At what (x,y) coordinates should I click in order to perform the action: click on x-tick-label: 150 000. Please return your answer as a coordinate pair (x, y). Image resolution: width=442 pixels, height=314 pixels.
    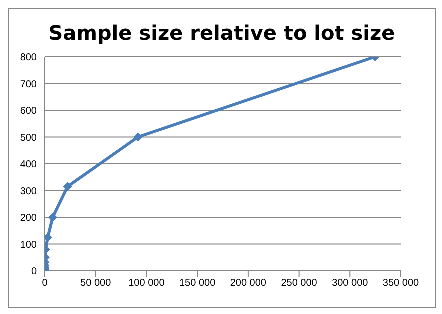
    Looking at the image, I should click on (197, 284).